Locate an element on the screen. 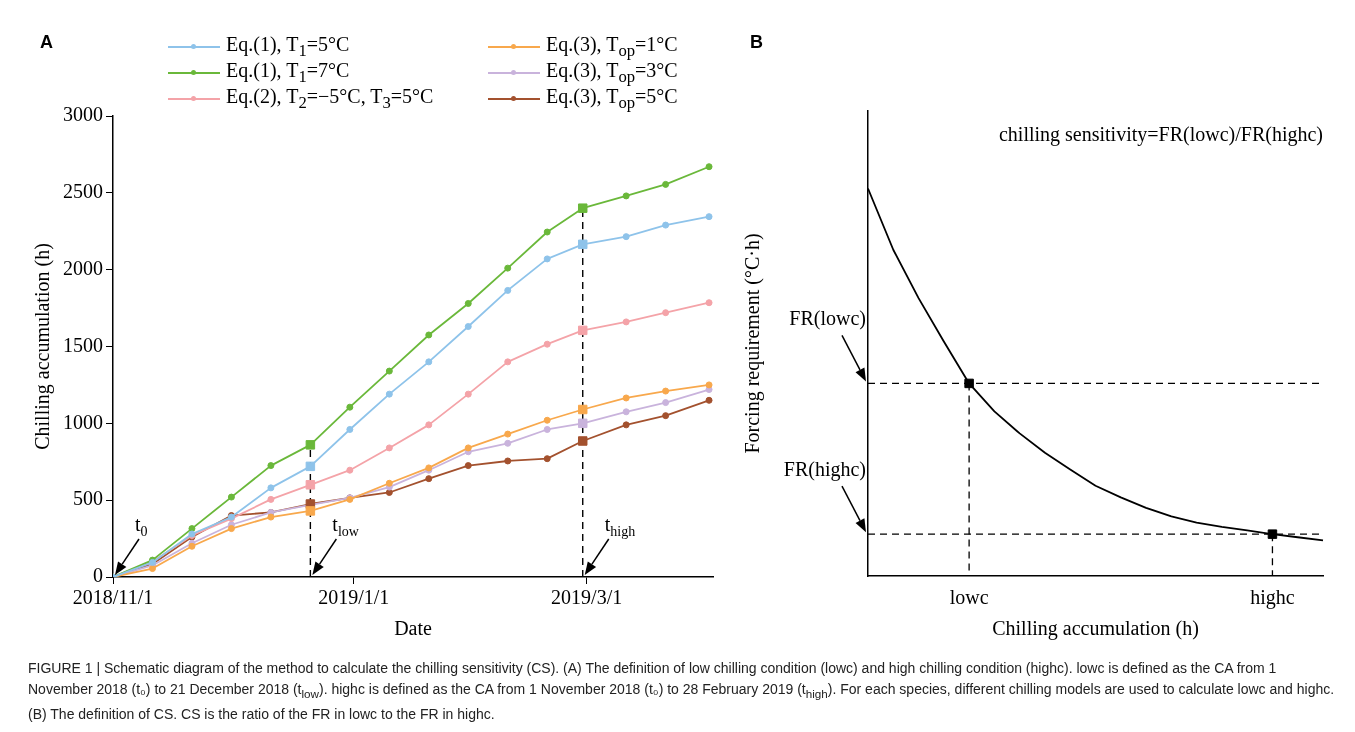 Image resolution: width=1355 pixels, height=732 pixels. y-axis-title: Forcing requirement (°C·h) is located at coordinates (753, 343).